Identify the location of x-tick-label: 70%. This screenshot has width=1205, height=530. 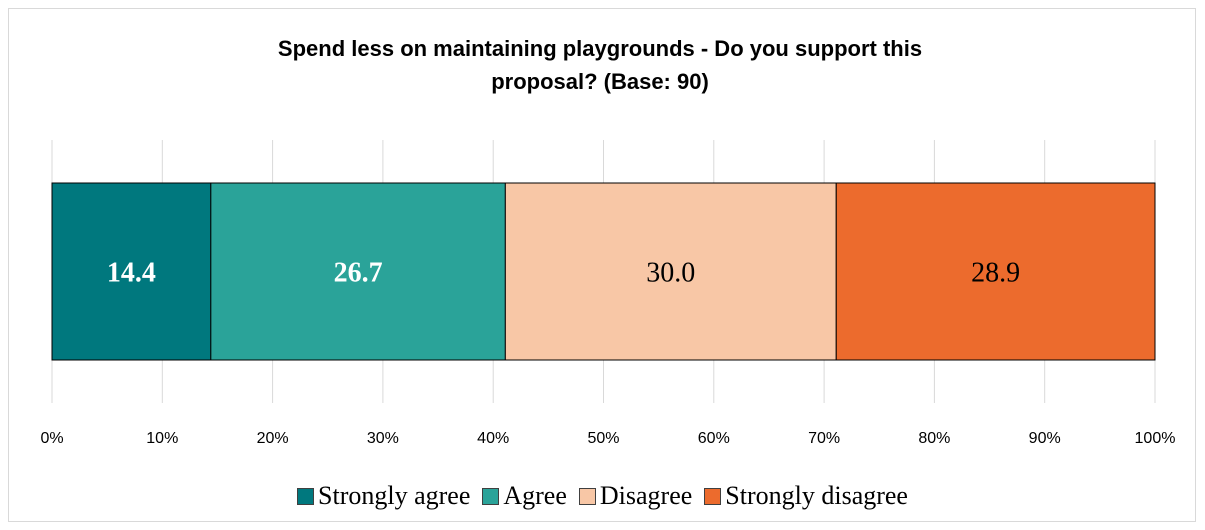
(824, 438).